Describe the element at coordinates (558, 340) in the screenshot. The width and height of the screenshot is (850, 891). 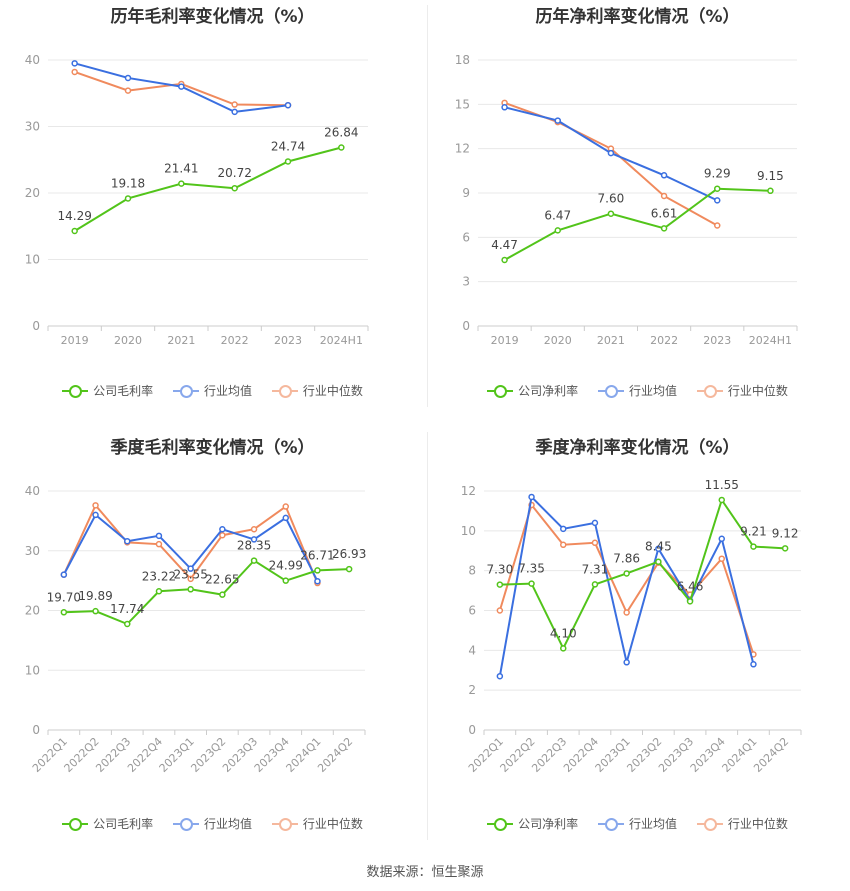
I see `x-tick-label: 2020` at that location.